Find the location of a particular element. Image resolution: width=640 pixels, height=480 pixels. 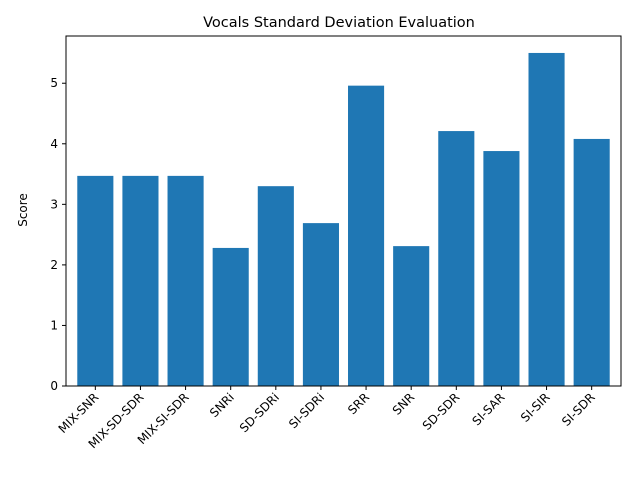

y-axis-ticks: 0 1 2 3 4 5 is located at coordinates (58, 234).